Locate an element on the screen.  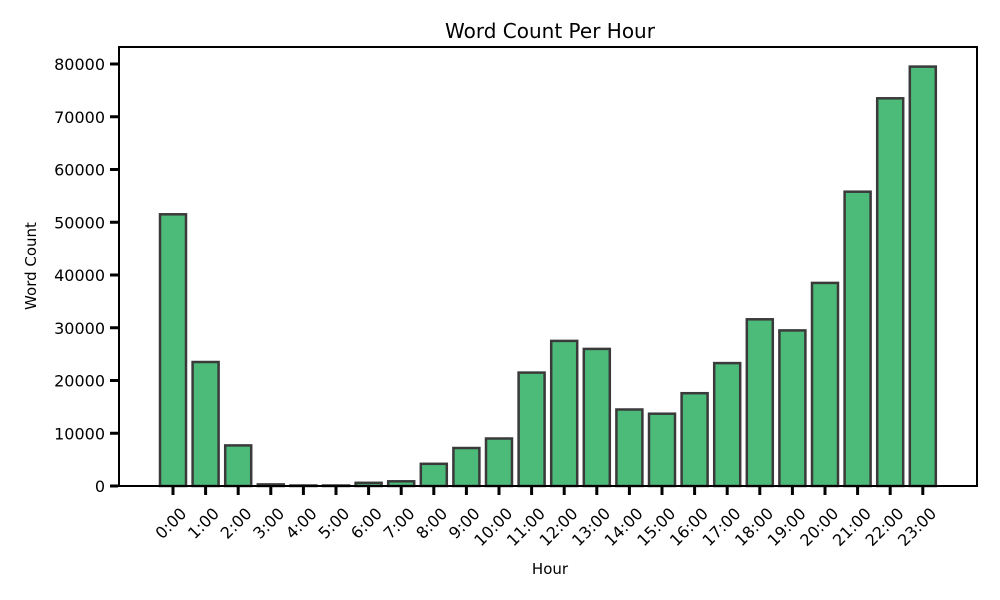
y-axis-label: Word Count is located at coordinates (31, 266).